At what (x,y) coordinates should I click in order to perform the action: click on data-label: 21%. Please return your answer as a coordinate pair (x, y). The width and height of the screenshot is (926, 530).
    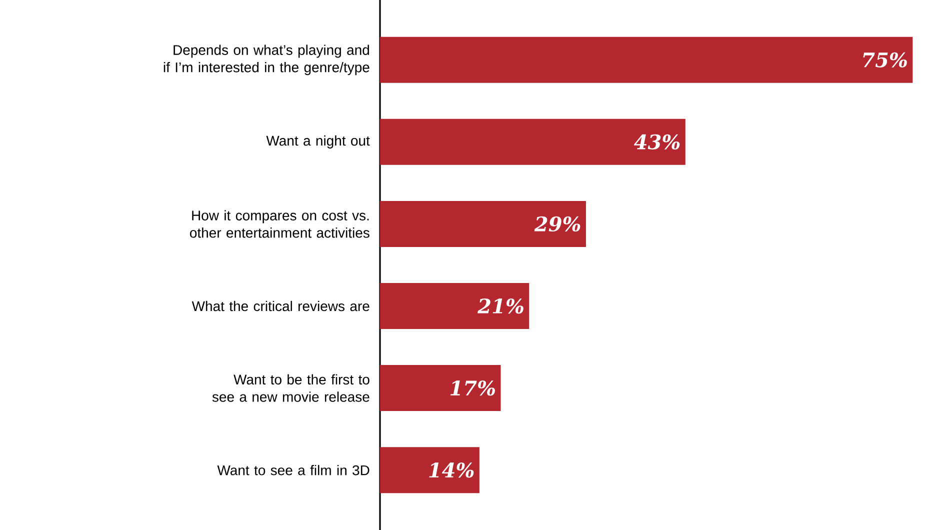
    Looking at the image, I should click on (500, 306).